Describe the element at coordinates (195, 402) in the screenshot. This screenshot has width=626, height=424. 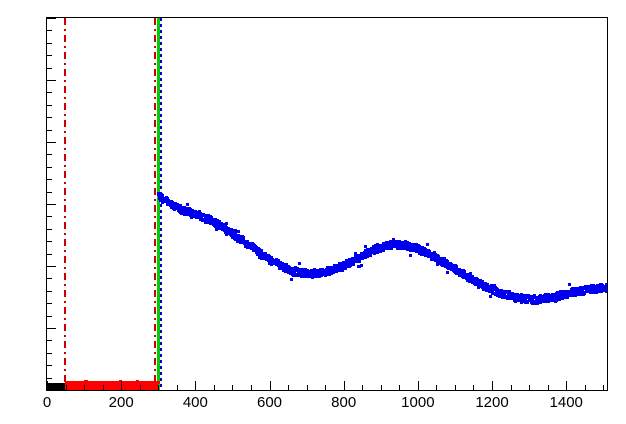
I see `xtick-label-400: 400` at that location.